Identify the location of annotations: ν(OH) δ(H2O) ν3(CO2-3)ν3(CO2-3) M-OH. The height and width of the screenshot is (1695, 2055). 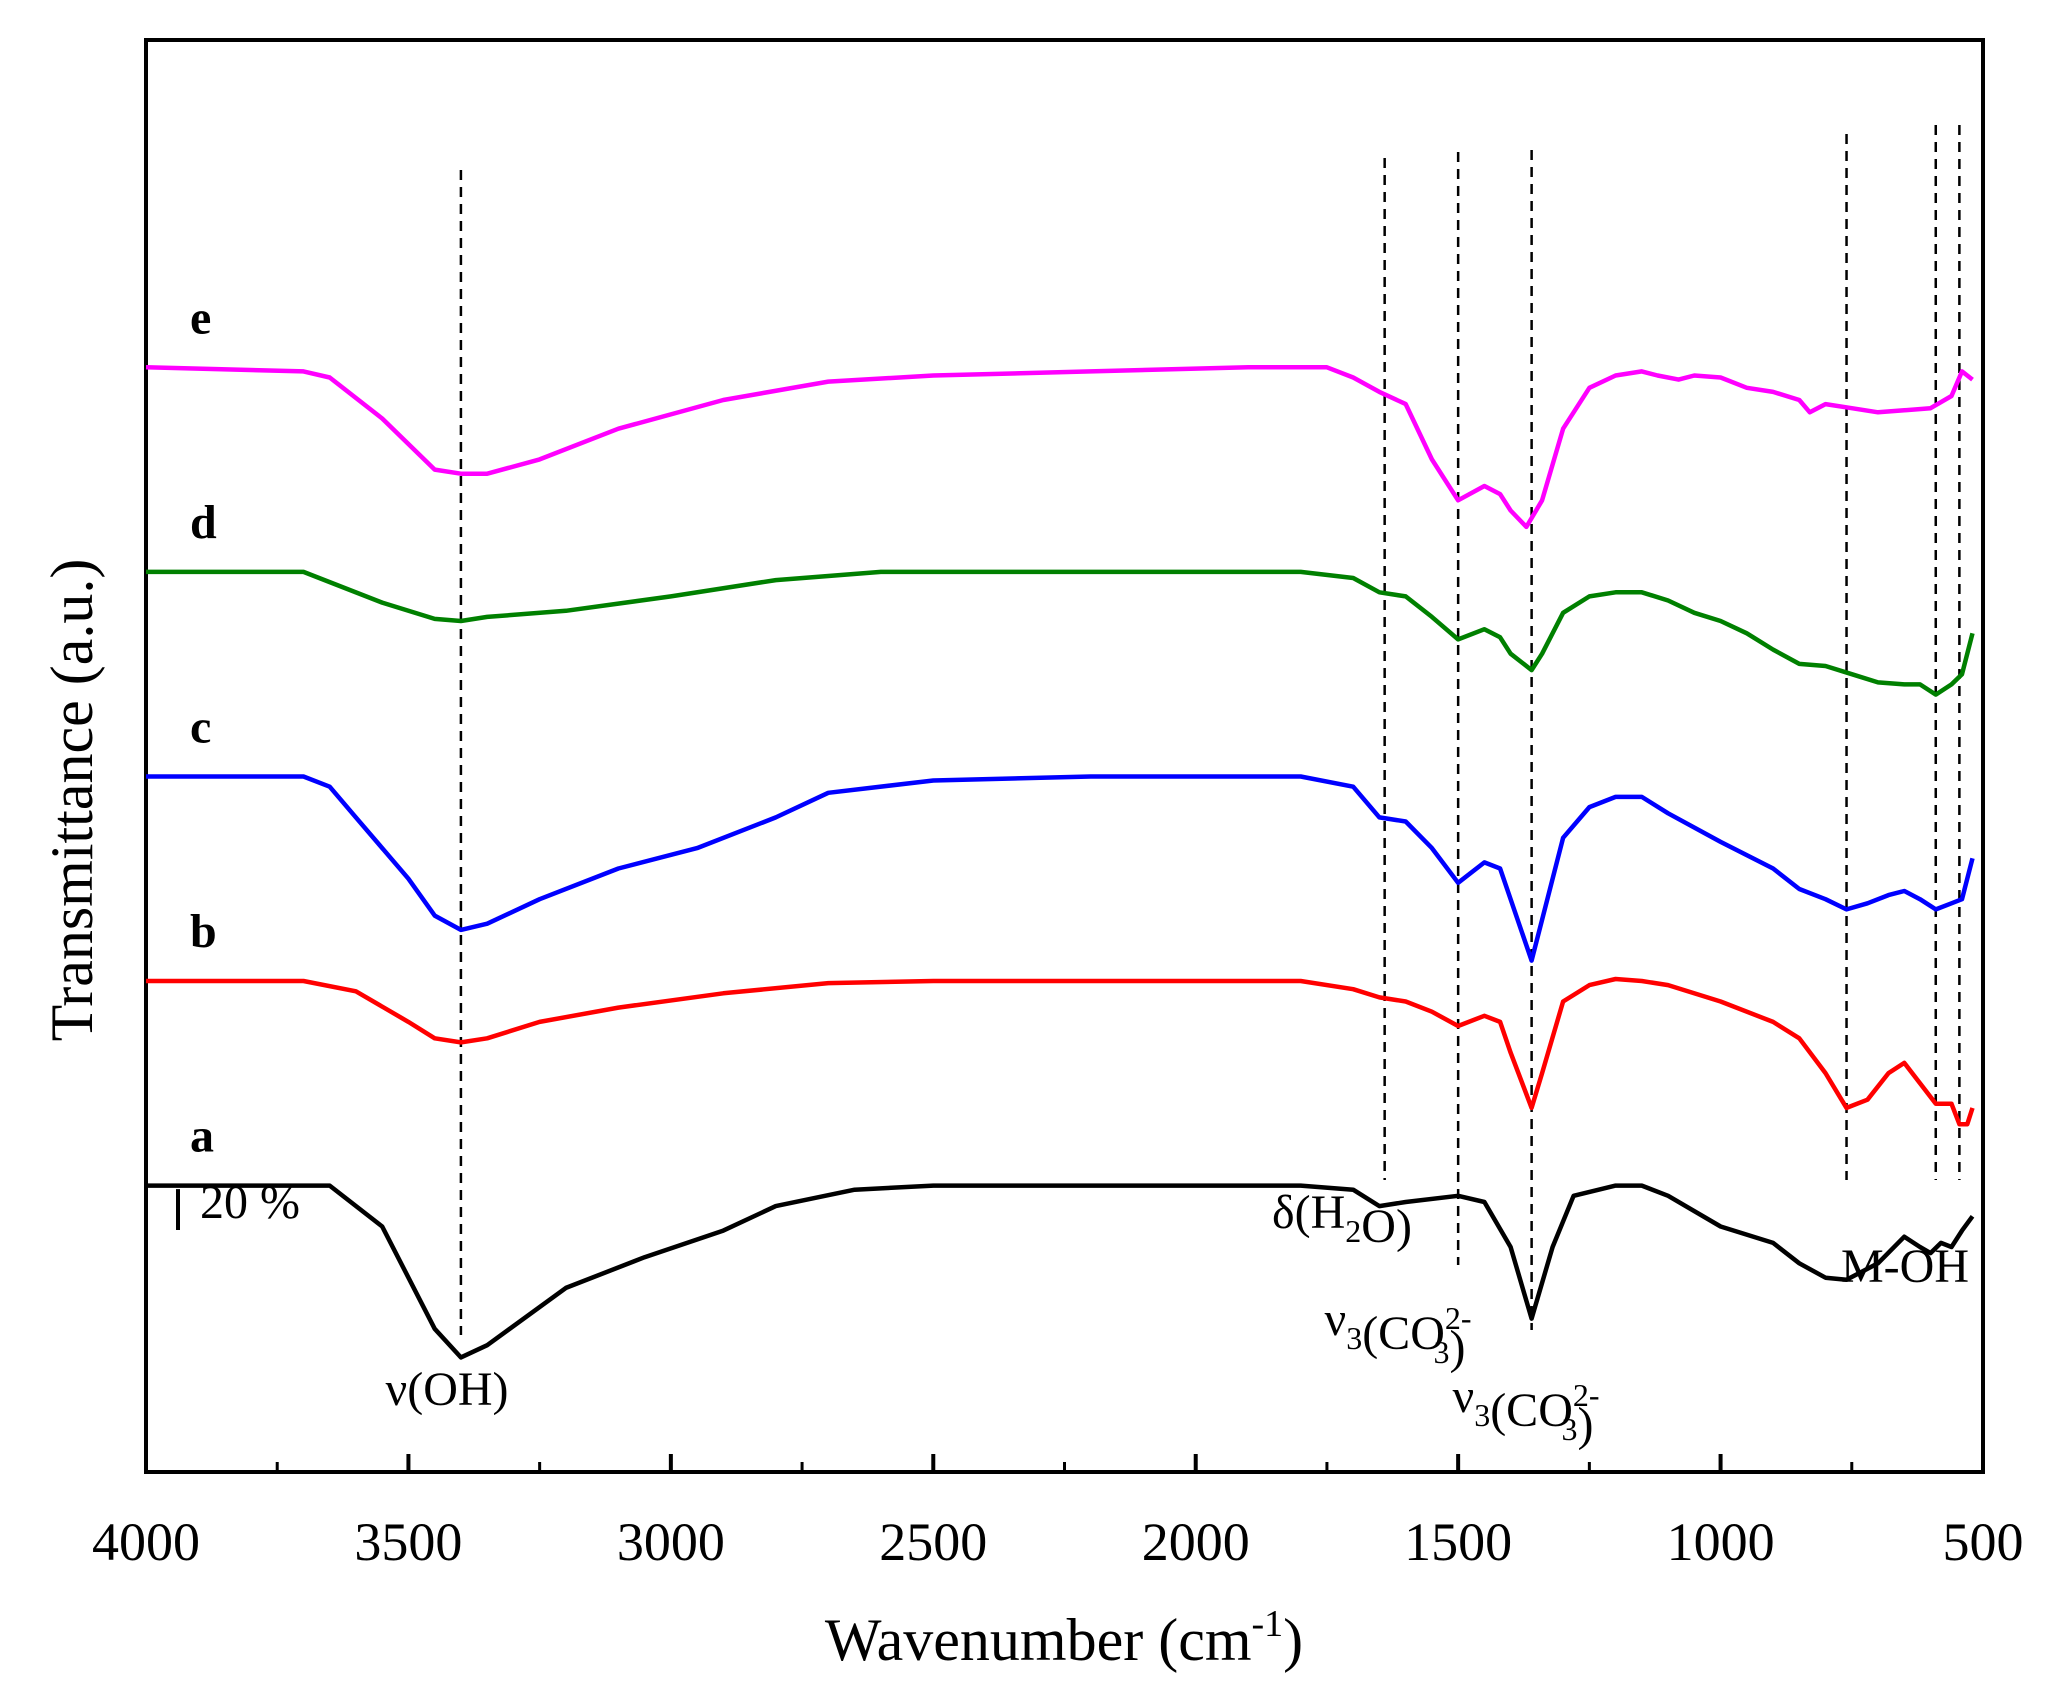
(1178, 1318).